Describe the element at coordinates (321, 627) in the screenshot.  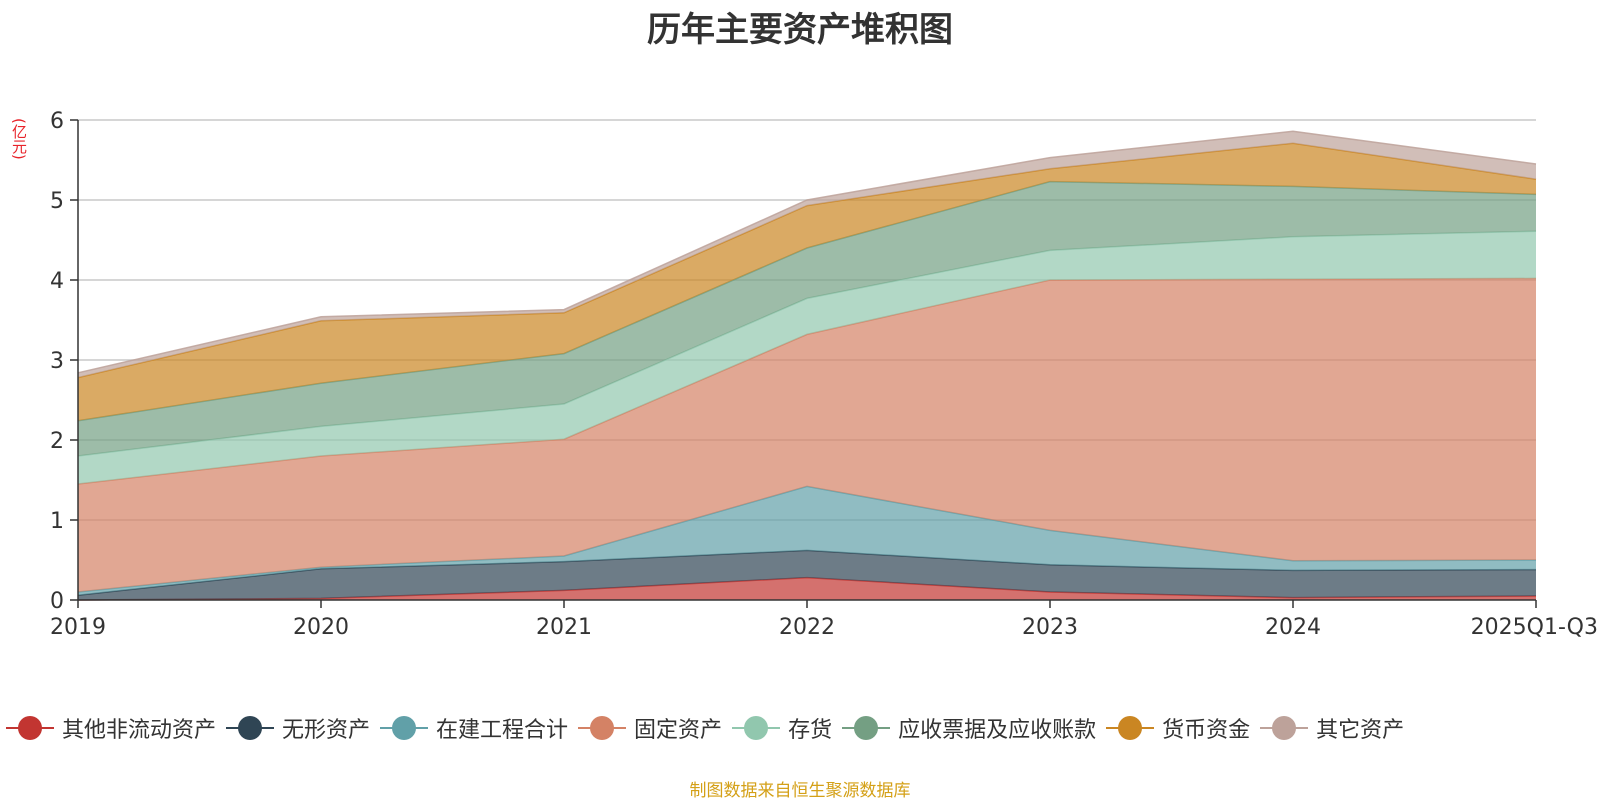
I see `x-tick-label: 2020` at that location.